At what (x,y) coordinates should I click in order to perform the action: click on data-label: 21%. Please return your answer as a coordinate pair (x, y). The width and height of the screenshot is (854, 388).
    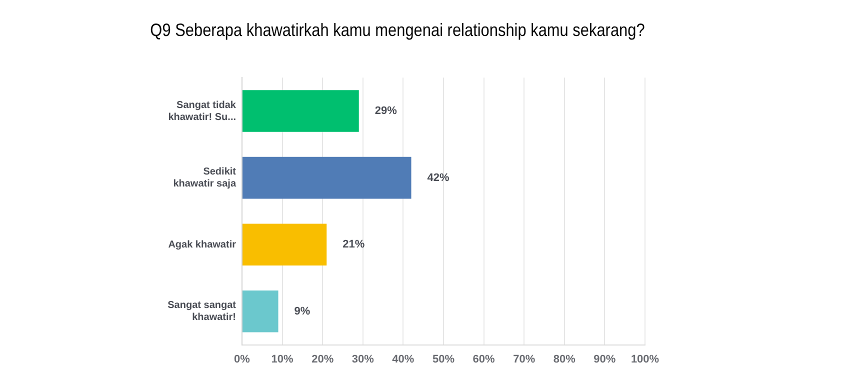
    Looking at the image, I should click on (353, 244).